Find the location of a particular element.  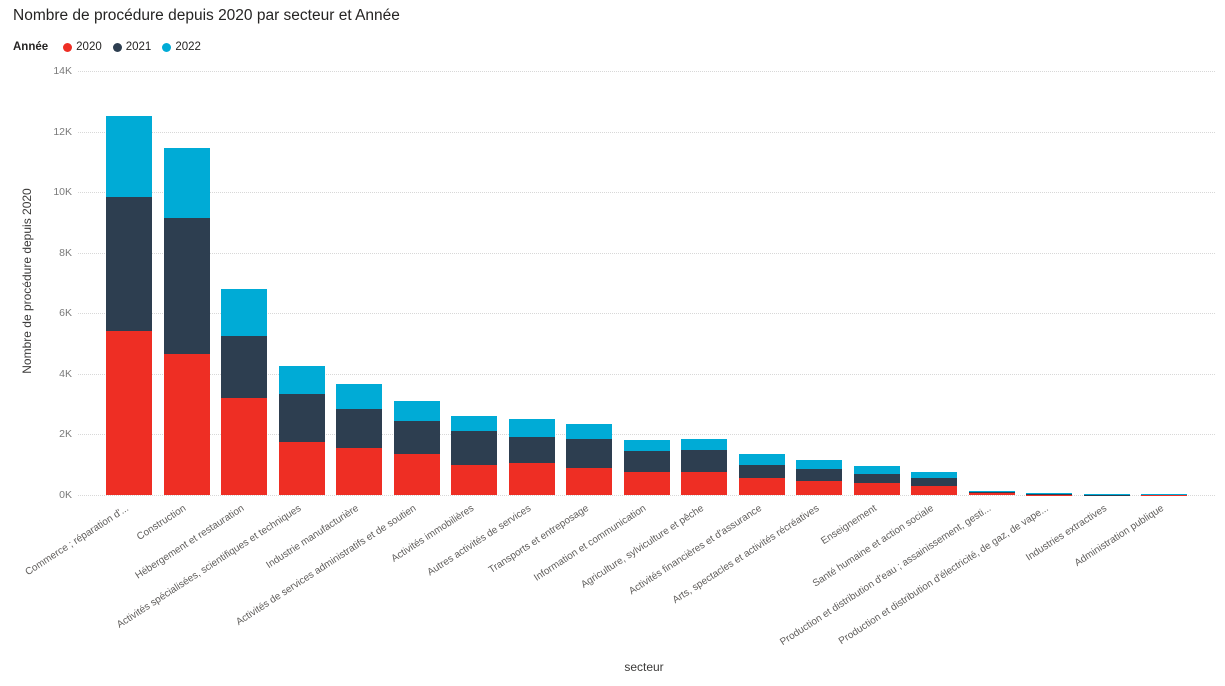

x-tick-label: Construction is located at coordinates (162, 523).